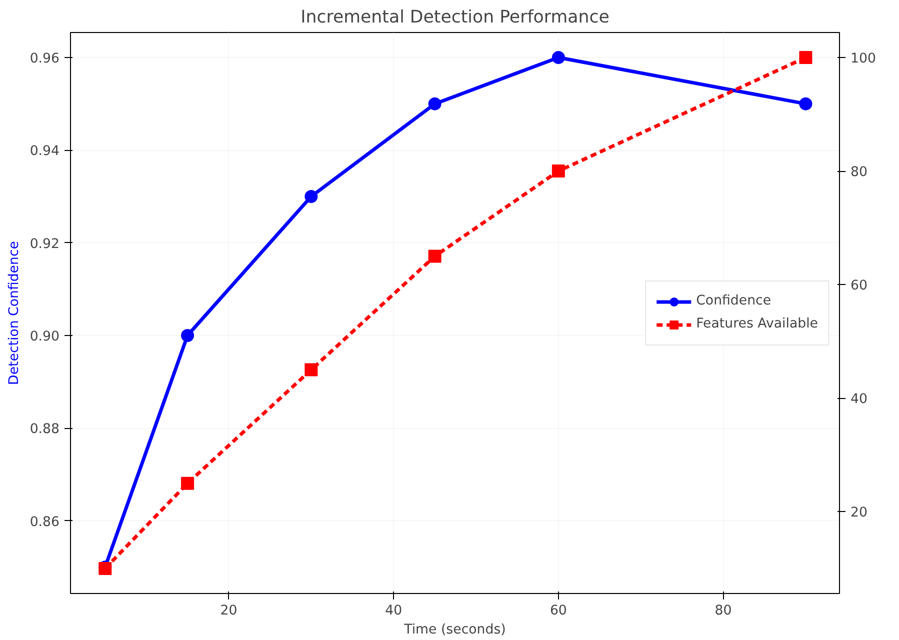 This screenshot has width=899, height=640. What do you see at coordinates (757, 324) in the screenshot?
I see `legend-label: Features Available` at bounding box center [757, 324].